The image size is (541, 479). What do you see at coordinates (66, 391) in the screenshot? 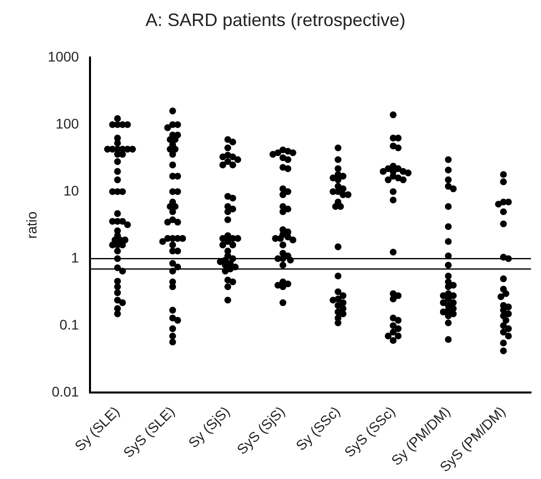
I see `y-tick-label: 0.01` at bounding box center [66, 391].